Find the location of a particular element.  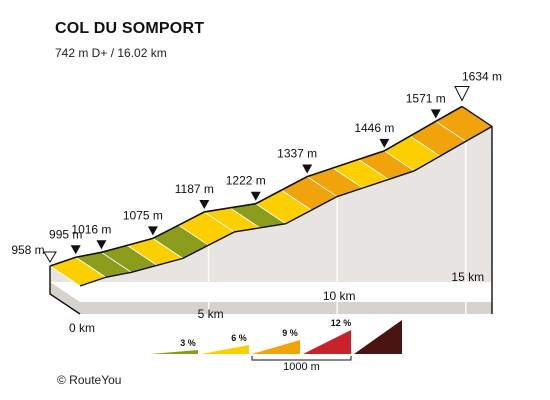

profile-right-edge is located at coordinates (477, 209).